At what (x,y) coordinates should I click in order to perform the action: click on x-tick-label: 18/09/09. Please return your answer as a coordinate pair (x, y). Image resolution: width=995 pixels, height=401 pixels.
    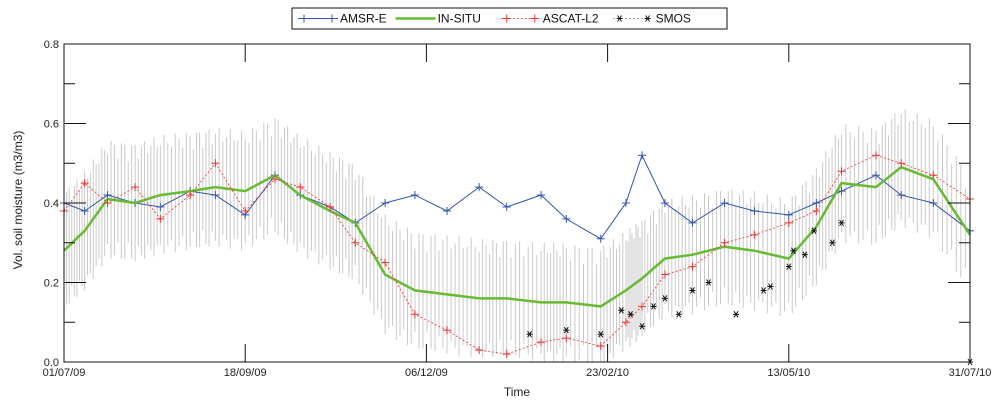
    Looking at the image, I should click on (245, 373).